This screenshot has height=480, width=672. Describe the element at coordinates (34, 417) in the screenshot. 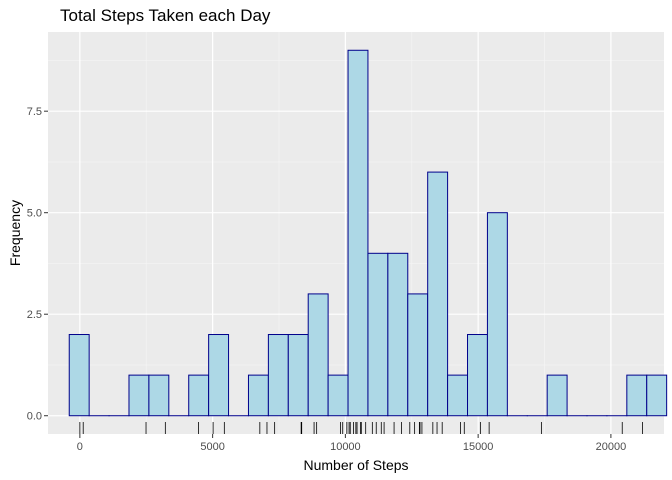

I see `y-tick-label: 0.0` at that location.